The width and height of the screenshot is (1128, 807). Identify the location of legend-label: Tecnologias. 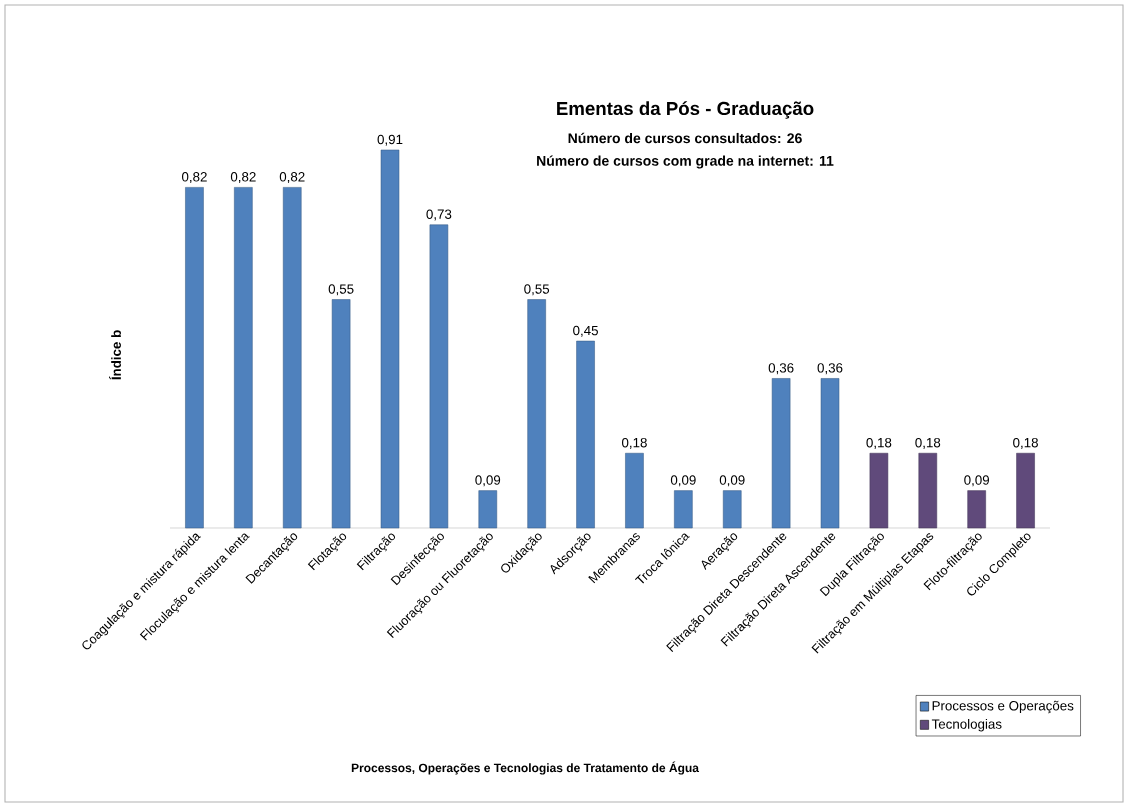
(966, 725).